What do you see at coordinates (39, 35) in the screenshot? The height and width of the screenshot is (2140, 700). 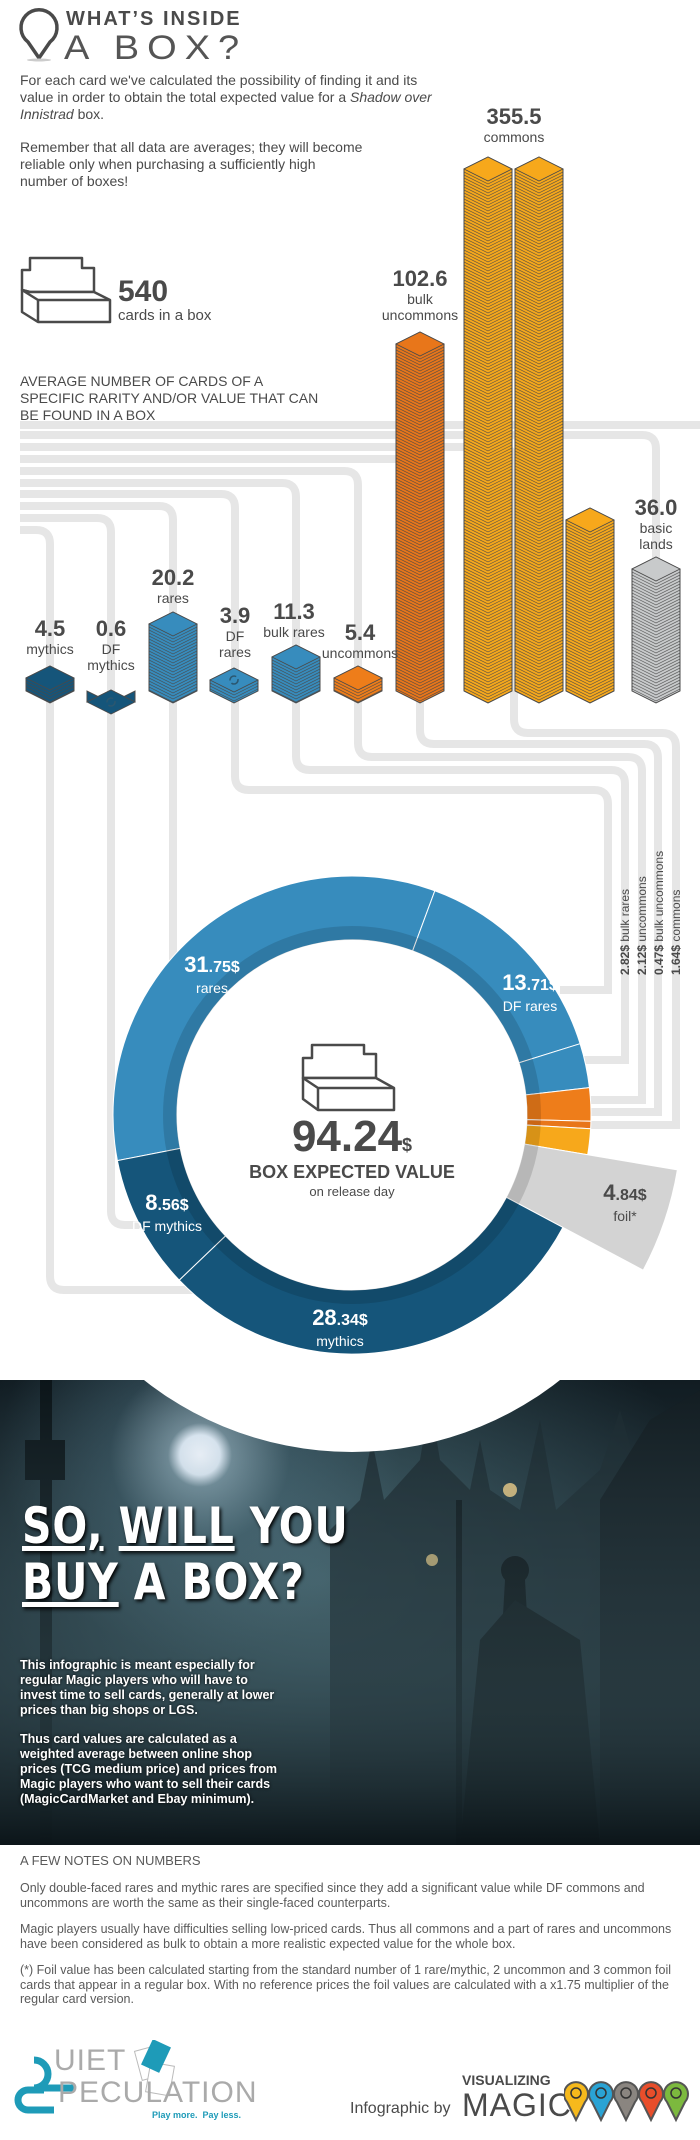 I see `map-pin-icon` at bounding box center [39, 35].